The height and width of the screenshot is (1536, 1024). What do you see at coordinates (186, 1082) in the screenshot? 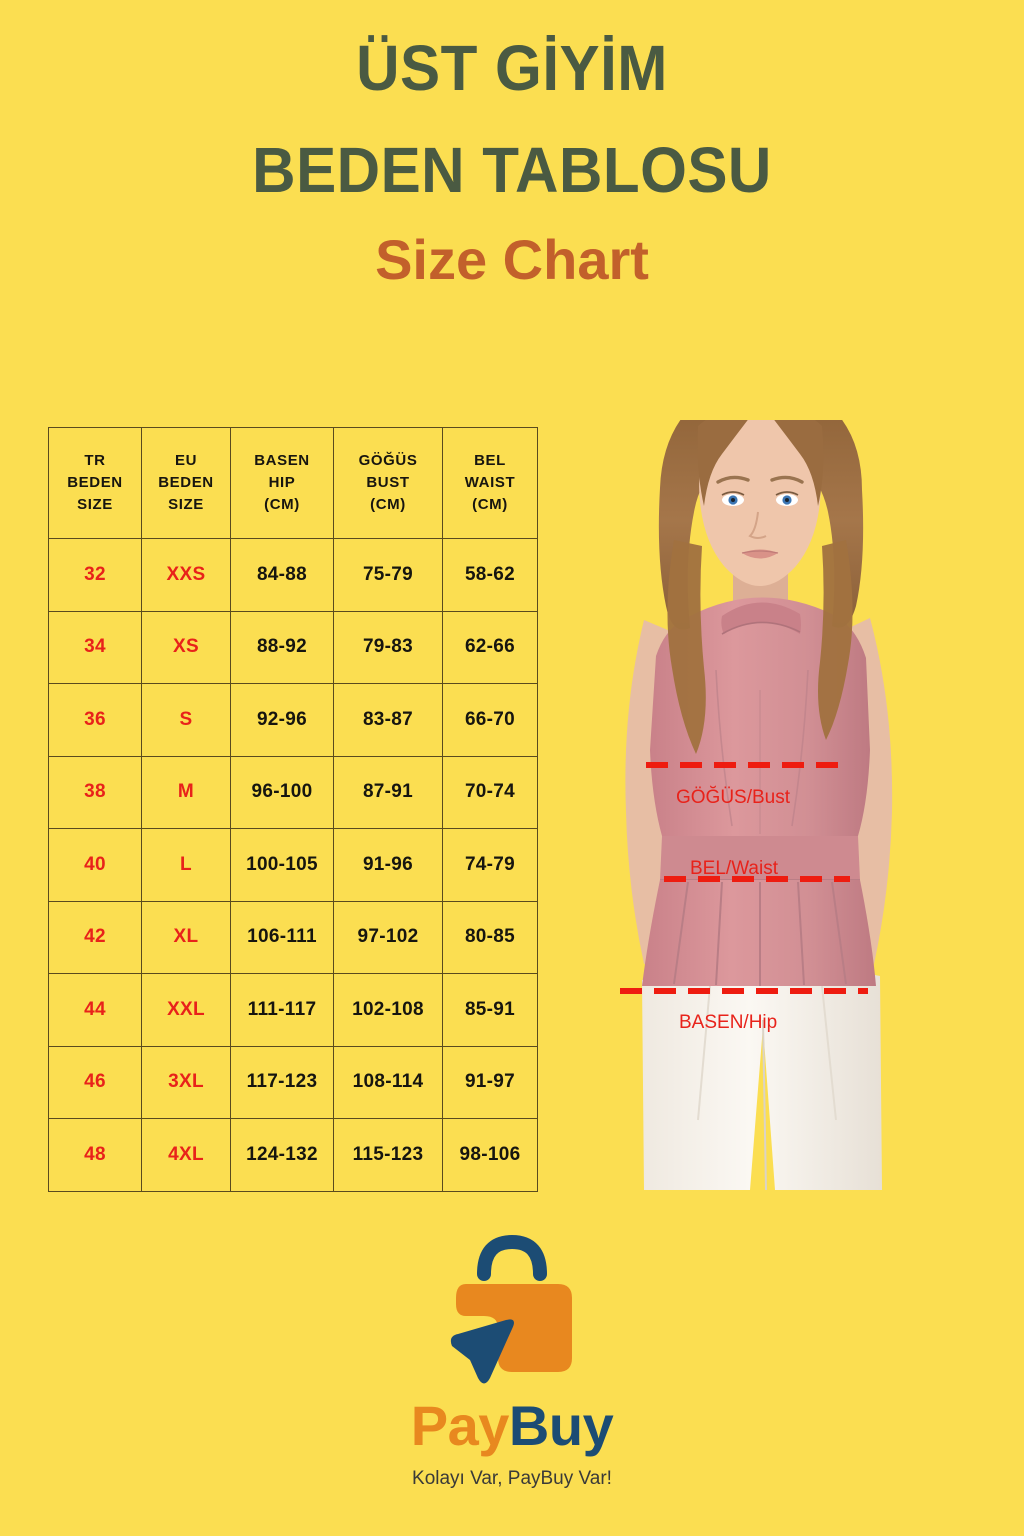
I see `cell-eu-size: 3XL` at bounding box center [186, 1082].